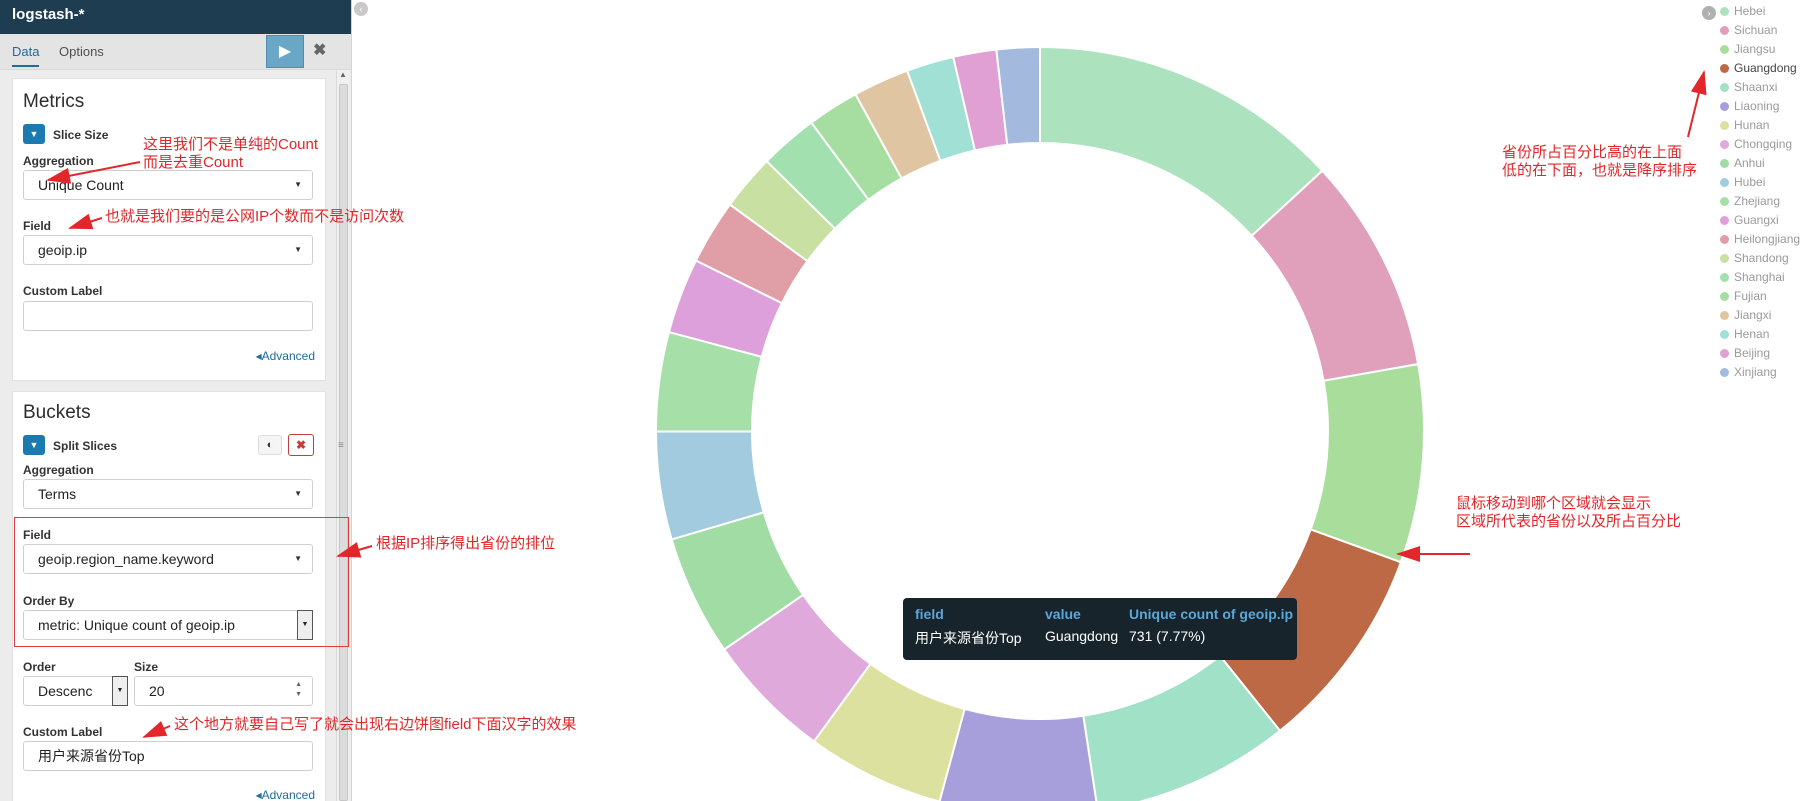 The image size is (1816, 801). Describe the element at coordinates (375, 724) in the screenshot. I see `annotation-custom-label: 这个地方就要自己写了就会出现右边饼图field下面汉字的效果` at that location.